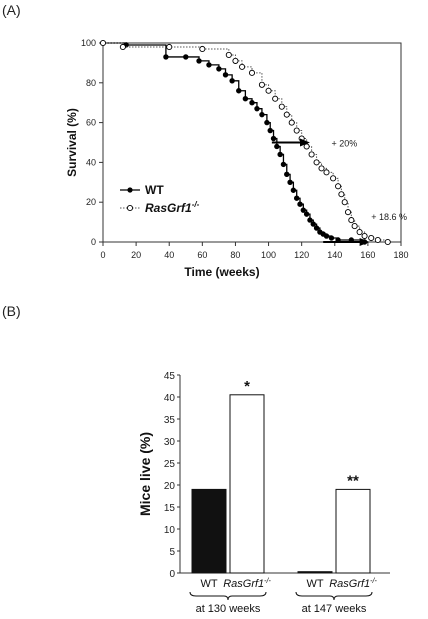 This screenshot has height=619, width=428. Describe the element at coordinates (170, 398) in the screenshot. I see `bar-y-tick-label: 40` at that location.